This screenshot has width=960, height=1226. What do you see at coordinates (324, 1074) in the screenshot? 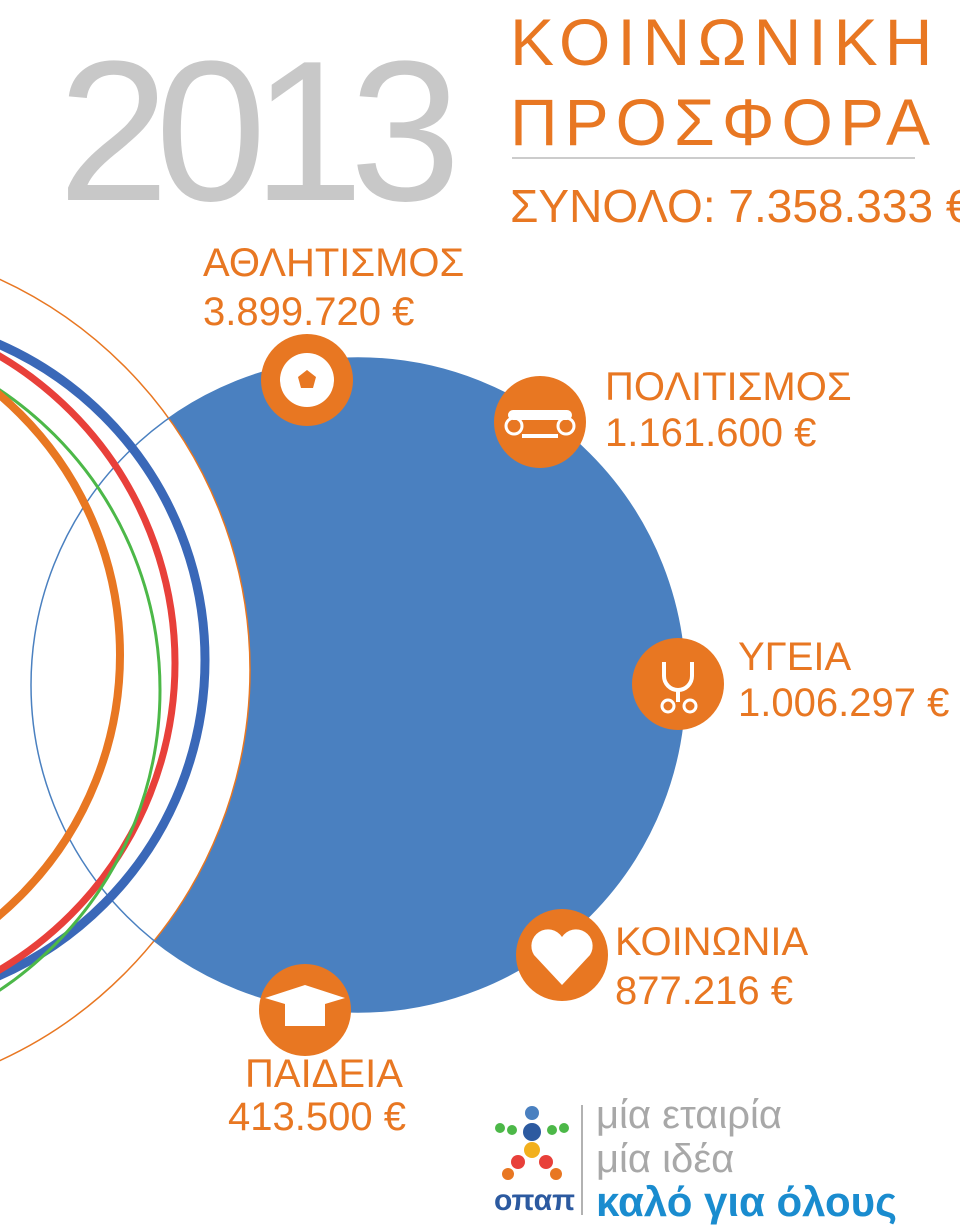
I see `sector-label: ΠΑΙΔΕΙΑ` at bounding box center [324, 1074].